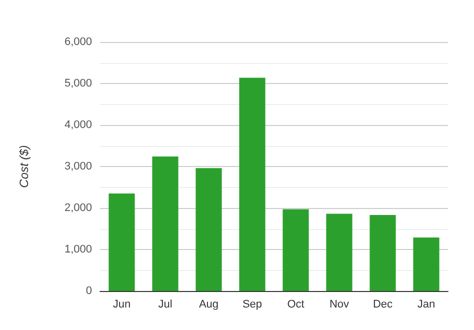 This screenshot has height=330, width=474. I want to click on y-tick-label: 0, so click(89, 291).